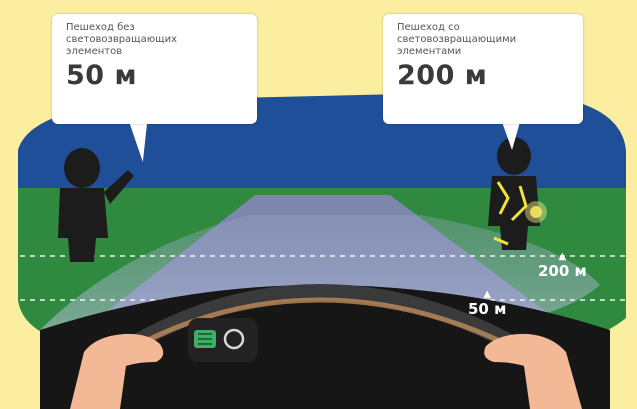  What do you see at coordinates (96, 205) in the screenshot?
I see `pedestrian-left-icon` at bounding box center [96, 205].